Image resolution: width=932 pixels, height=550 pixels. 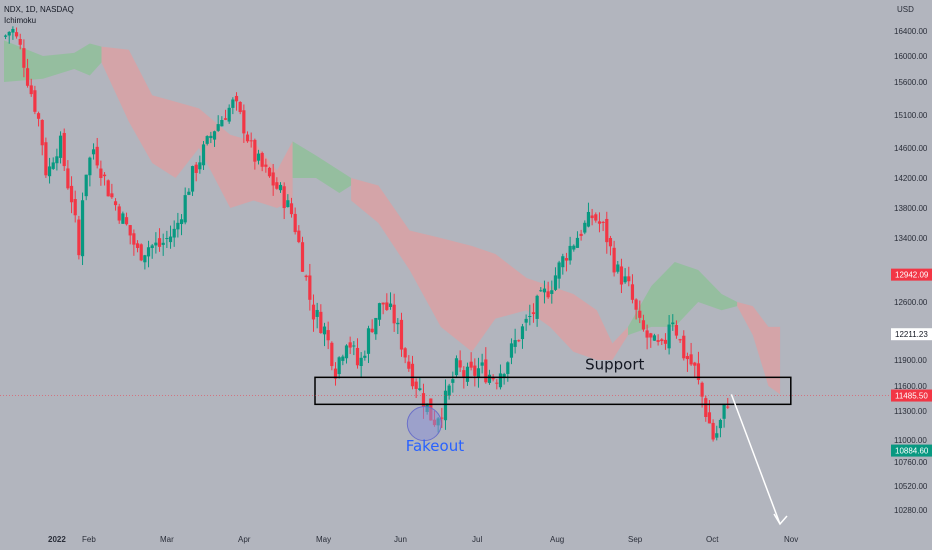 I want to click on support-zone-box, so click(x=553, y=391).